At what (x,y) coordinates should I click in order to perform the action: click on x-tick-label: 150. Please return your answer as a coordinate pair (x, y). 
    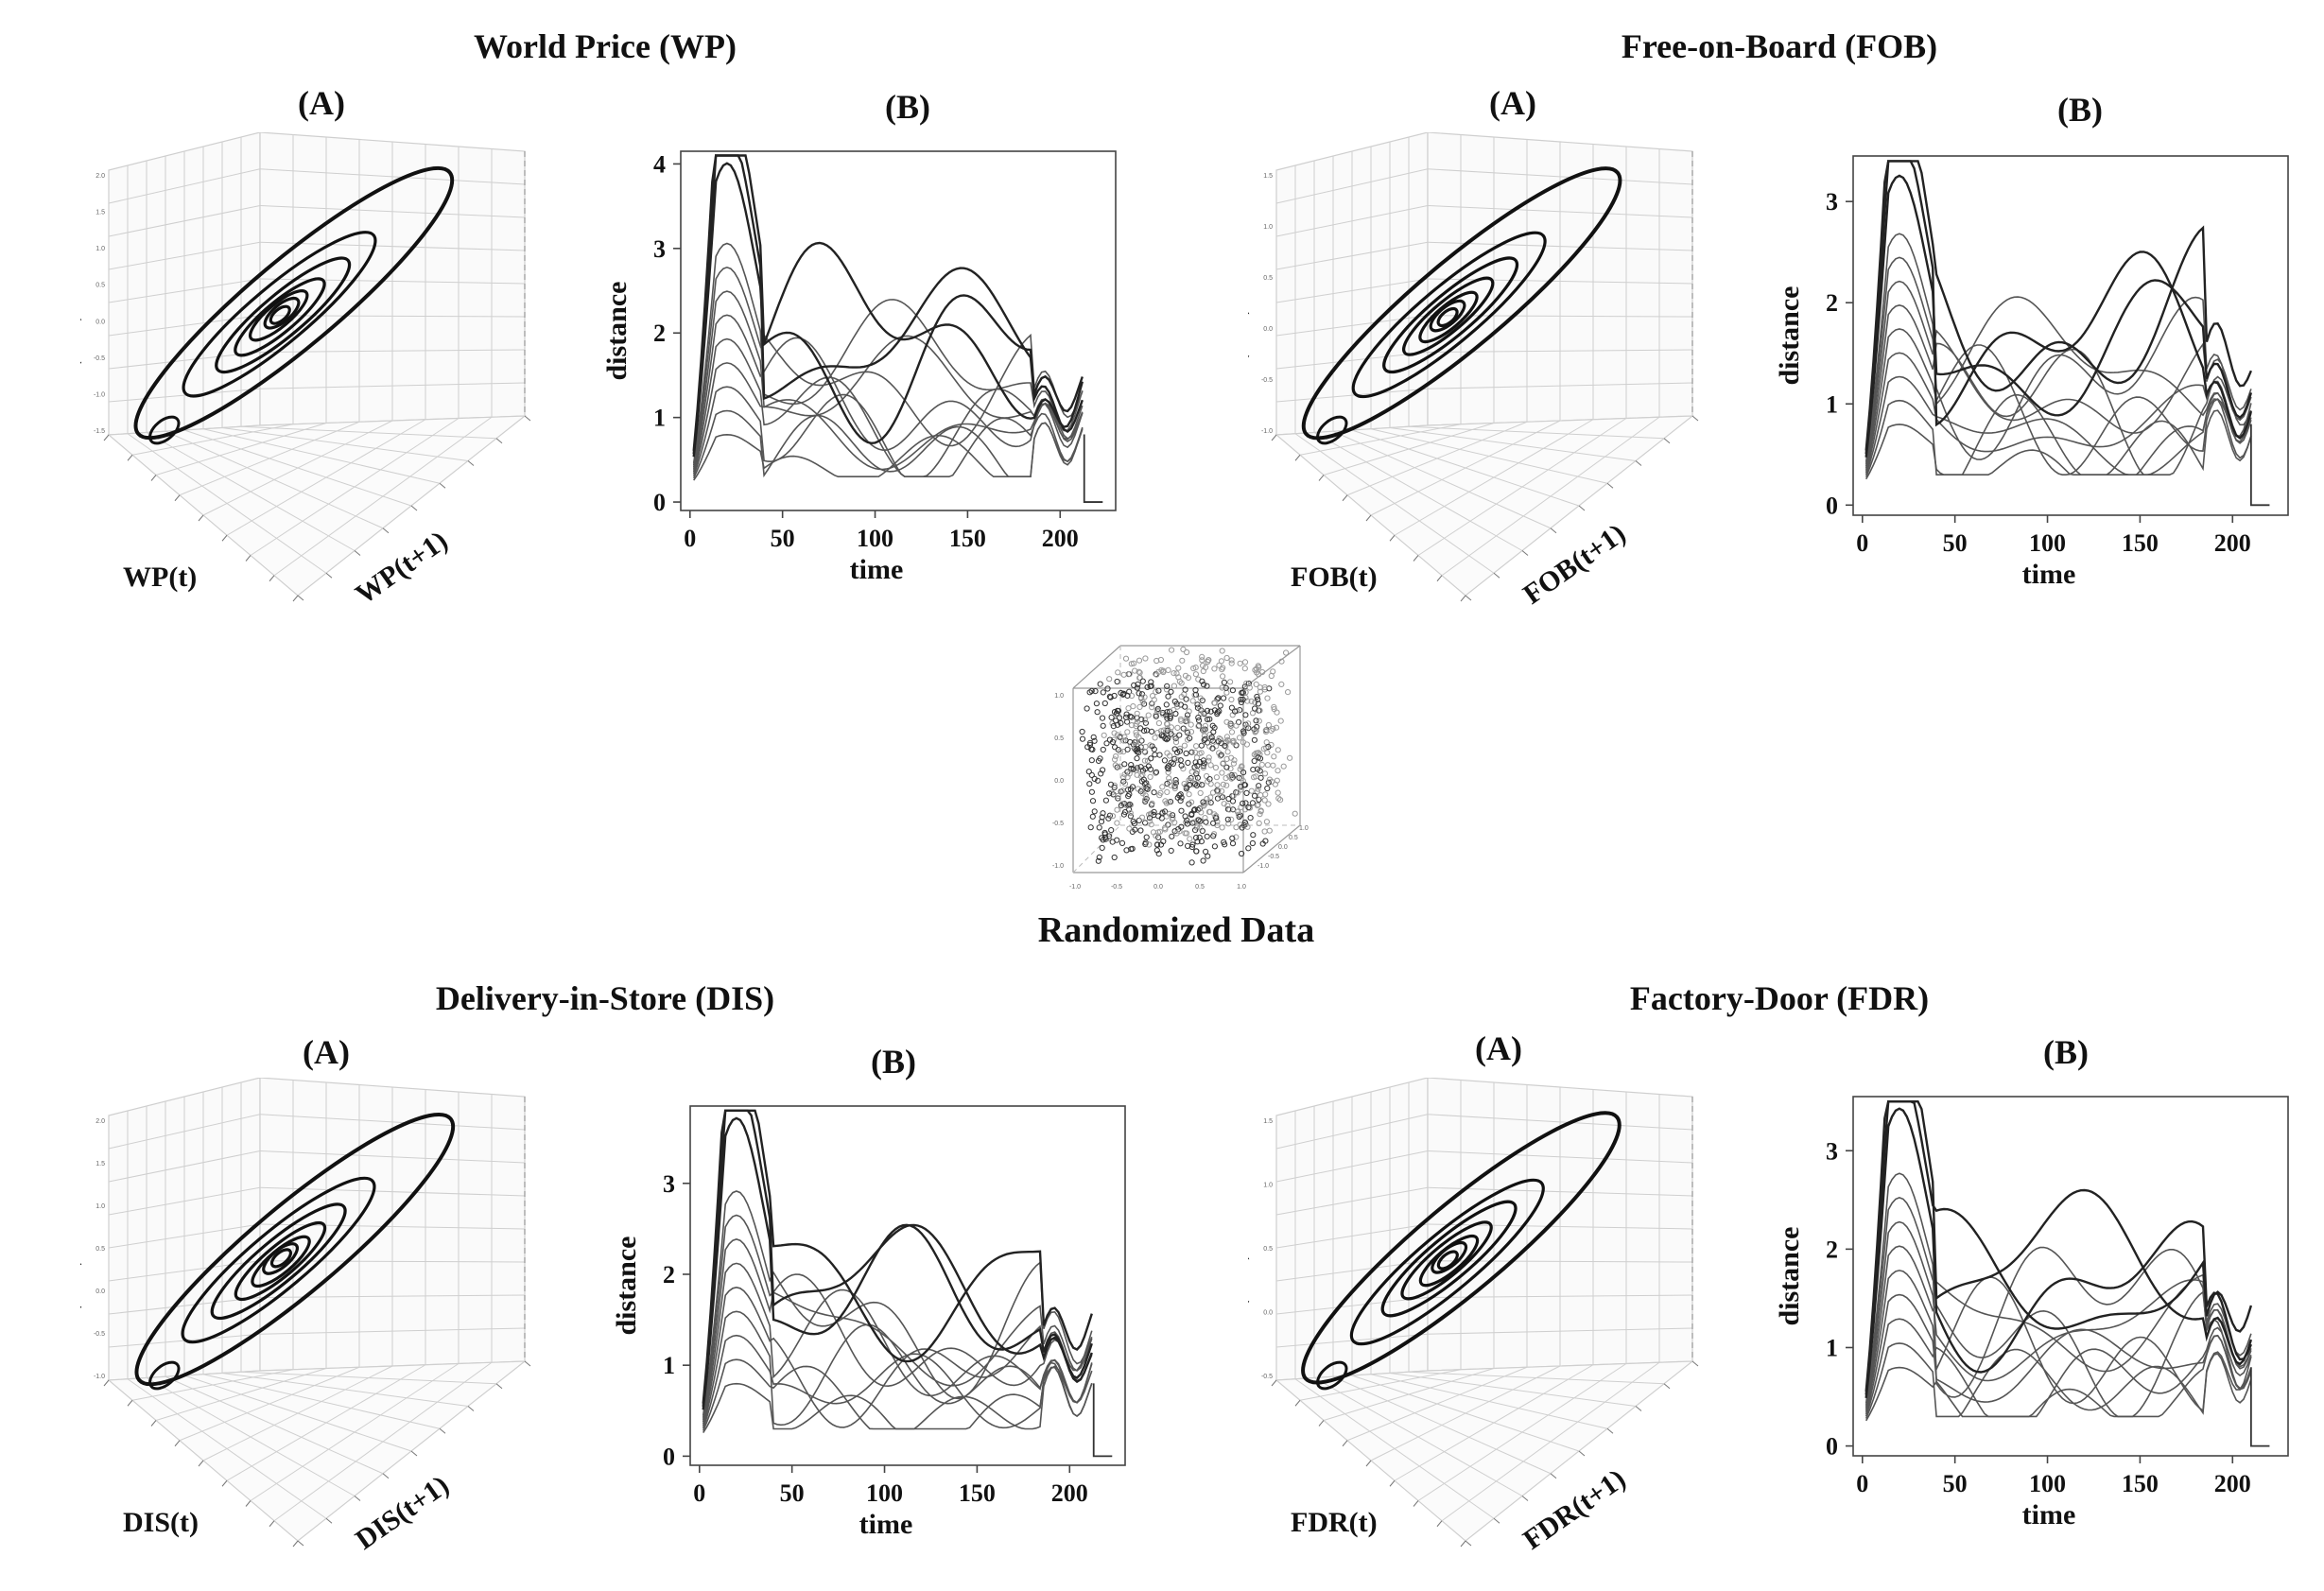
    Looking at the image, I should click on (977, 1493).